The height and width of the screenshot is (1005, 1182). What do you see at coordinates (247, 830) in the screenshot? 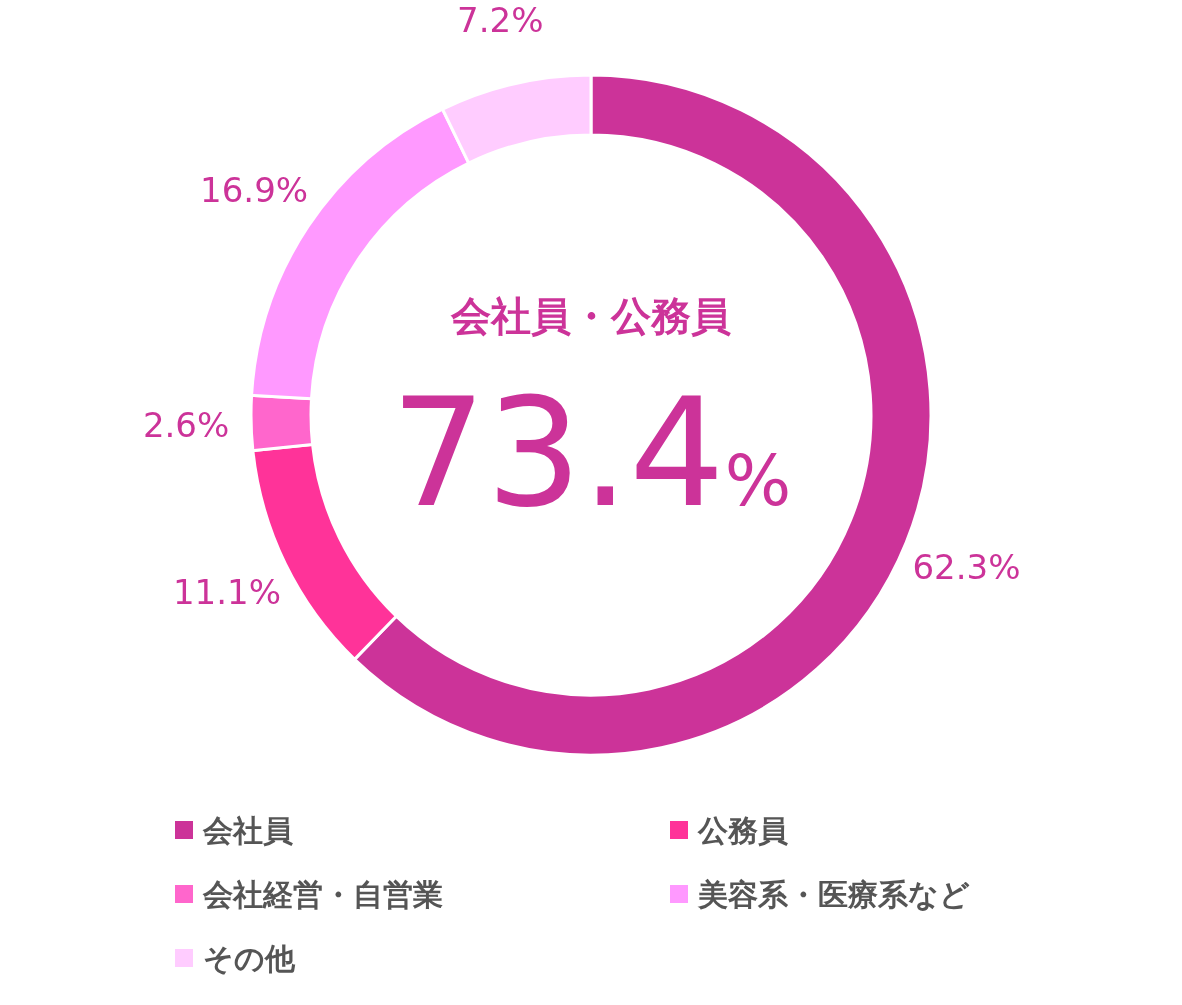
I see `legend-label: 会社員` at bounding box center [247, 830].